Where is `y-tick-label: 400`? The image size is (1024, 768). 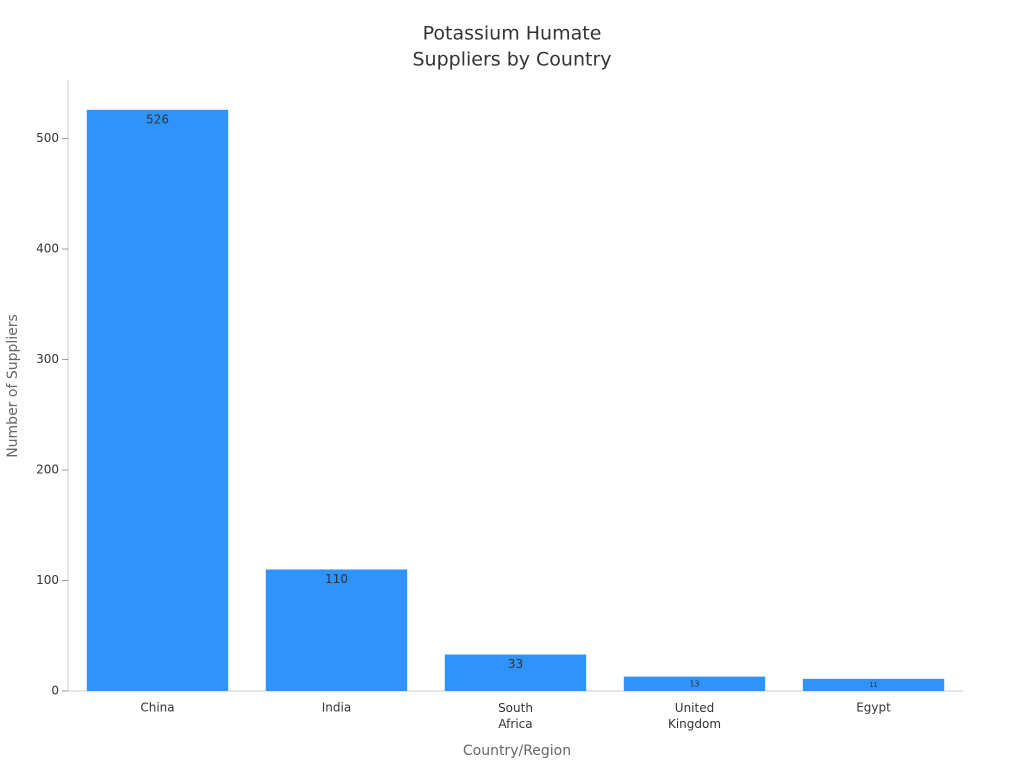 y-tick-label: 400 is located at coordinates (47, 249).